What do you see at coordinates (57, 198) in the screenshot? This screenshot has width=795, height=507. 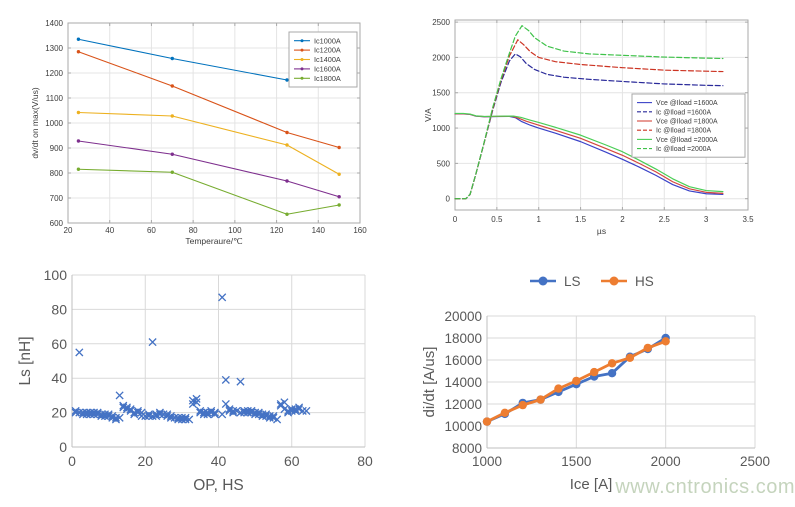 I see `svg-text: 700` at bounding box center [57, 198].